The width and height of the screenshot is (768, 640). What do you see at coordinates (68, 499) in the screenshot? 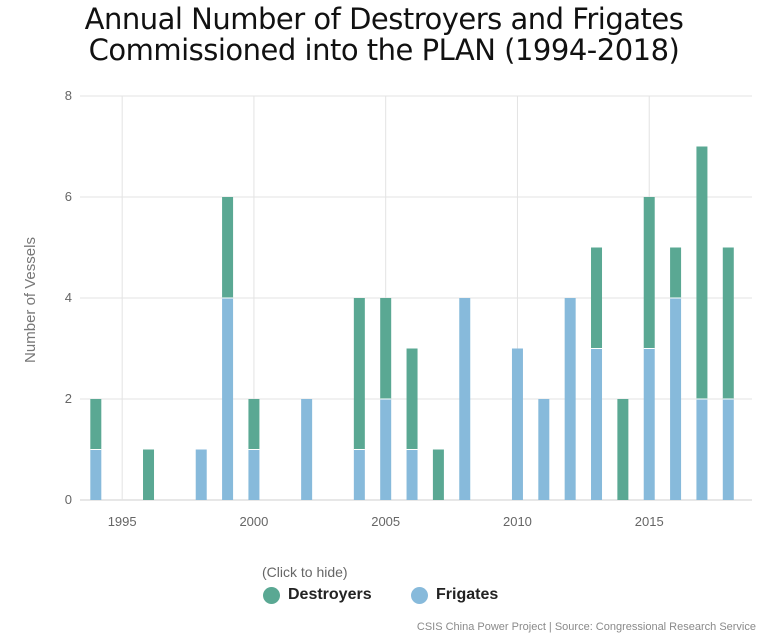
I see `y-tick-label: 0` at bounding box center [68, 499].